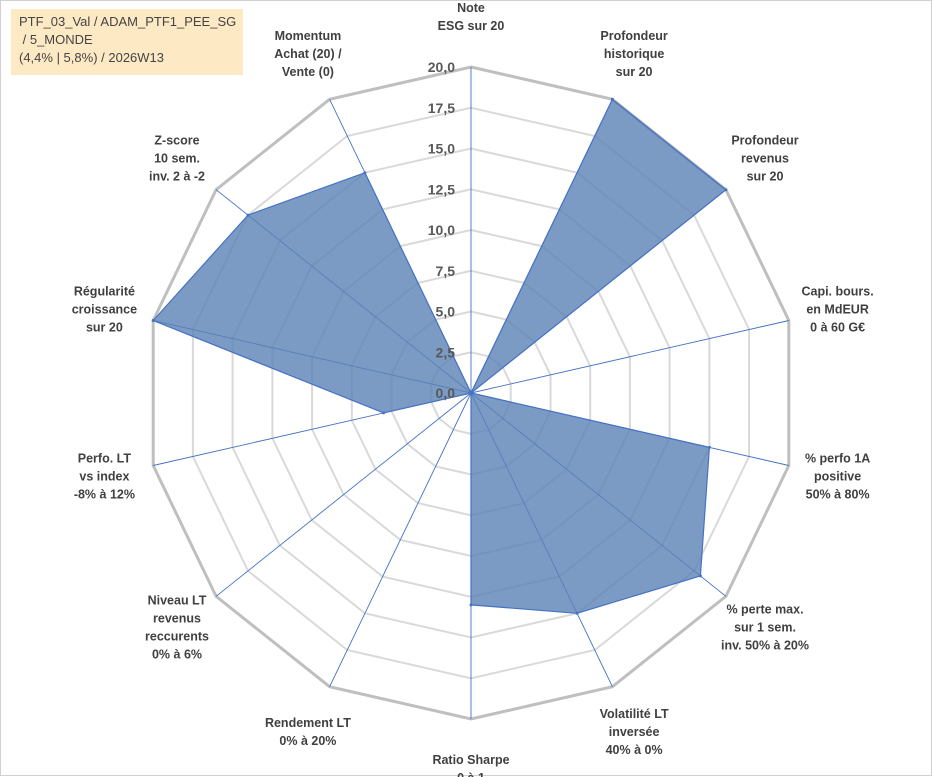 The height and width of the screenshot is (777, 932). I want to click on portfolio-region-line: / 5_MONDE, so click(56, 39).